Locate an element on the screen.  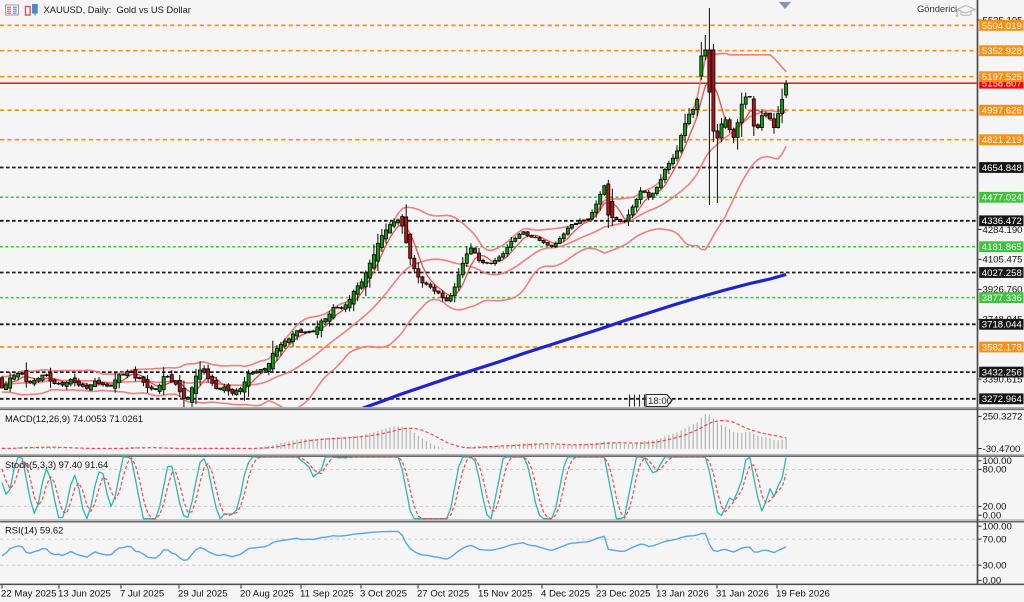
svg-text: 250.3272 is located at coordinates (1003, 417).